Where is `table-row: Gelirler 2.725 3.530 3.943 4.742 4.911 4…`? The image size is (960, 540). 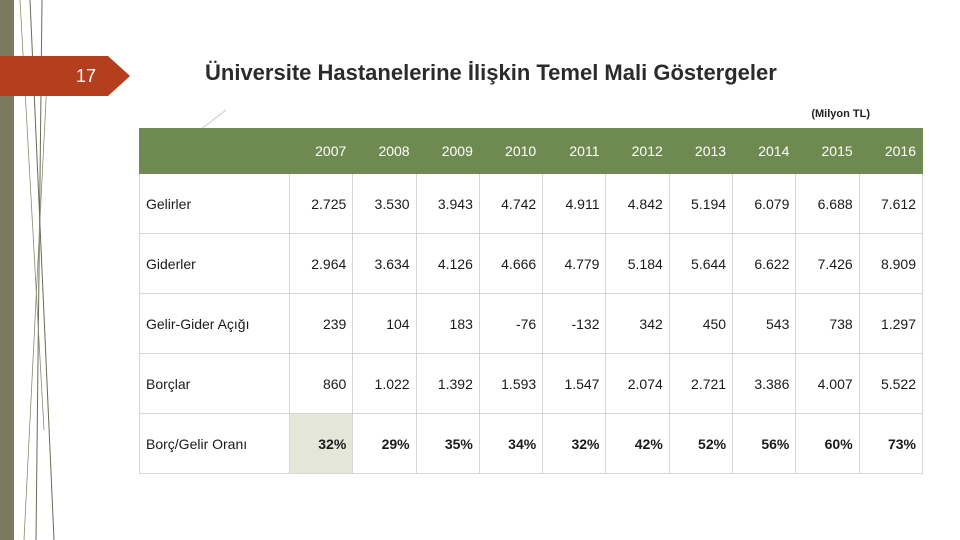 table-row: Gelirler 2.725 3.530 3.943 4.742 4.911 4… is located at coordinates (531, 203).